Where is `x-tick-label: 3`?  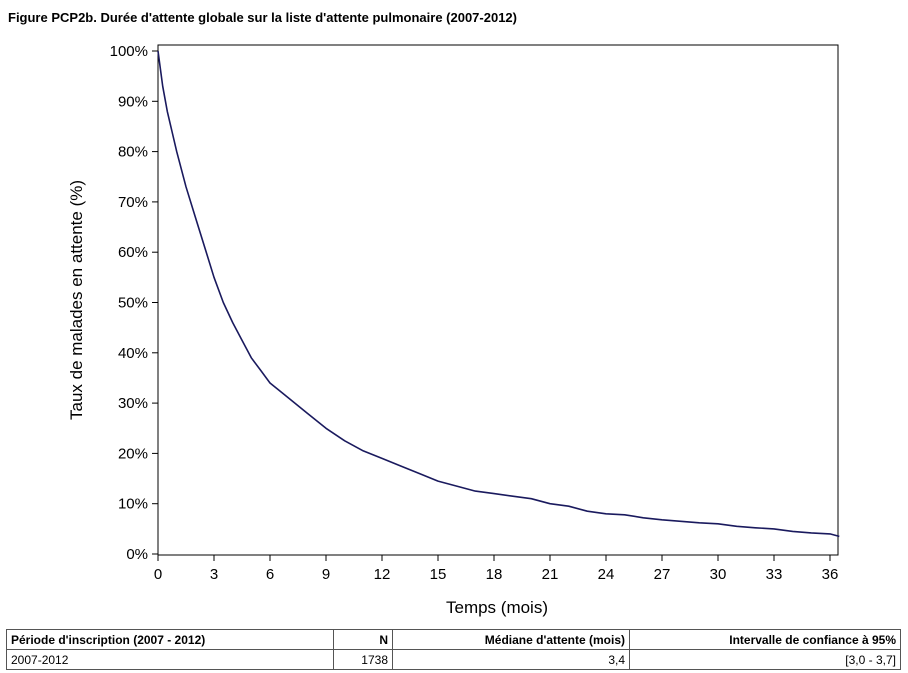 x-tick-label: 3 is located at coordinates (214, 574).